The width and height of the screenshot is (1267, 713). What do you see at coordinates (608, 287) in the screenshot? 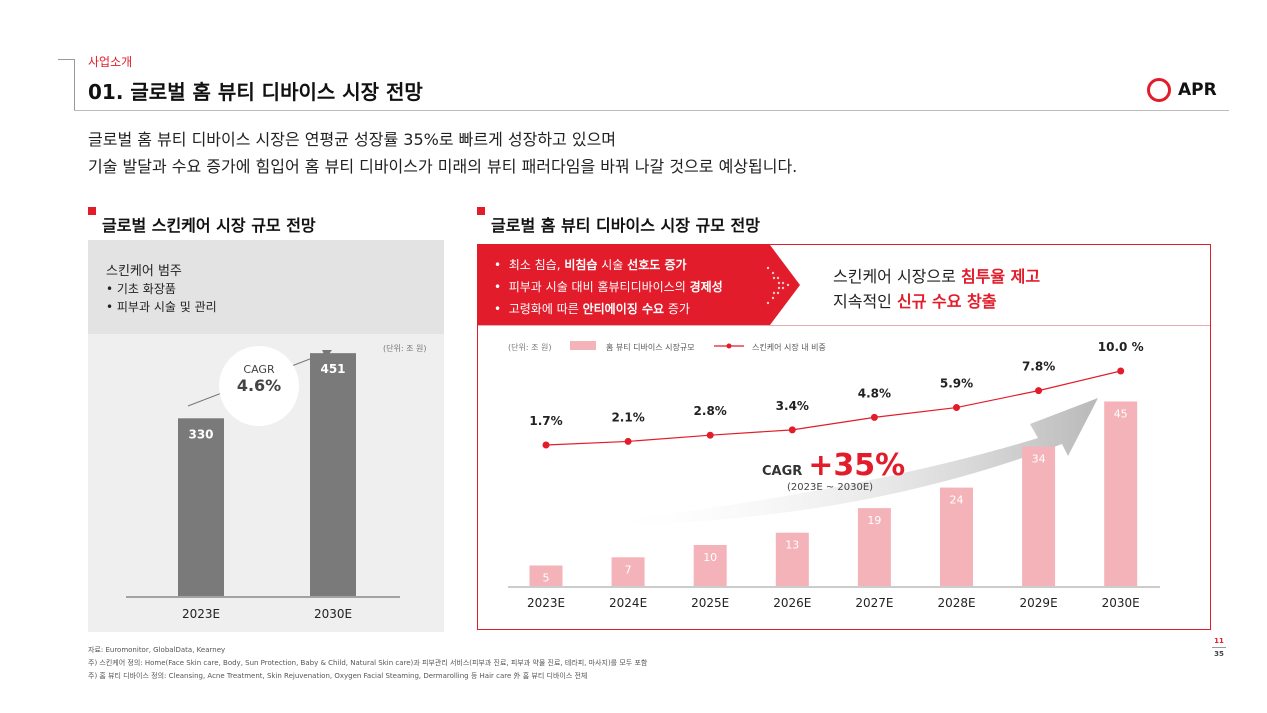
I see `driver-bullet-2: • 피부과 시술 대비 홈뷰티디바이스의 경제성` at bounding box center [608, 287].